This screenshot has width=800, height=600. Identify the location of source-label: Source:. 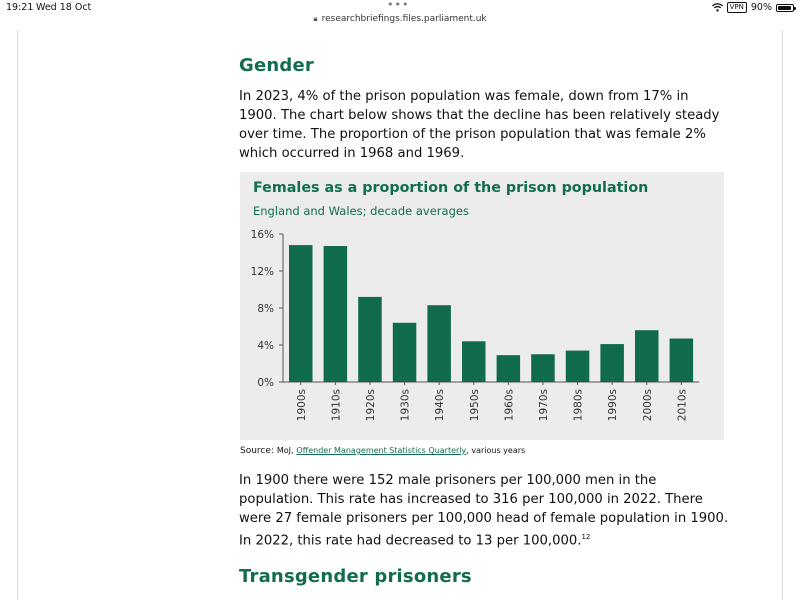
(257, 451).